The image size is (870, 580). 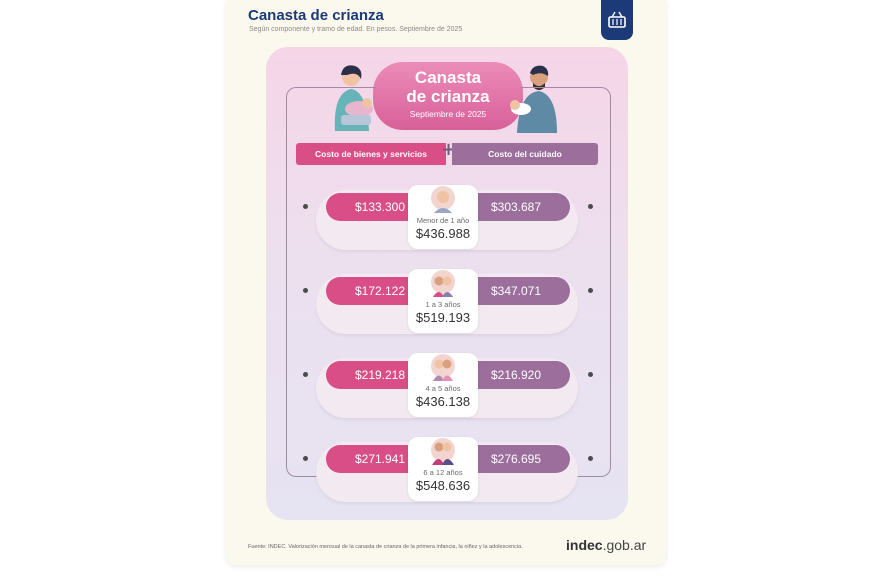 I want to click on toddlers-icon, so click(x=443, y=283).